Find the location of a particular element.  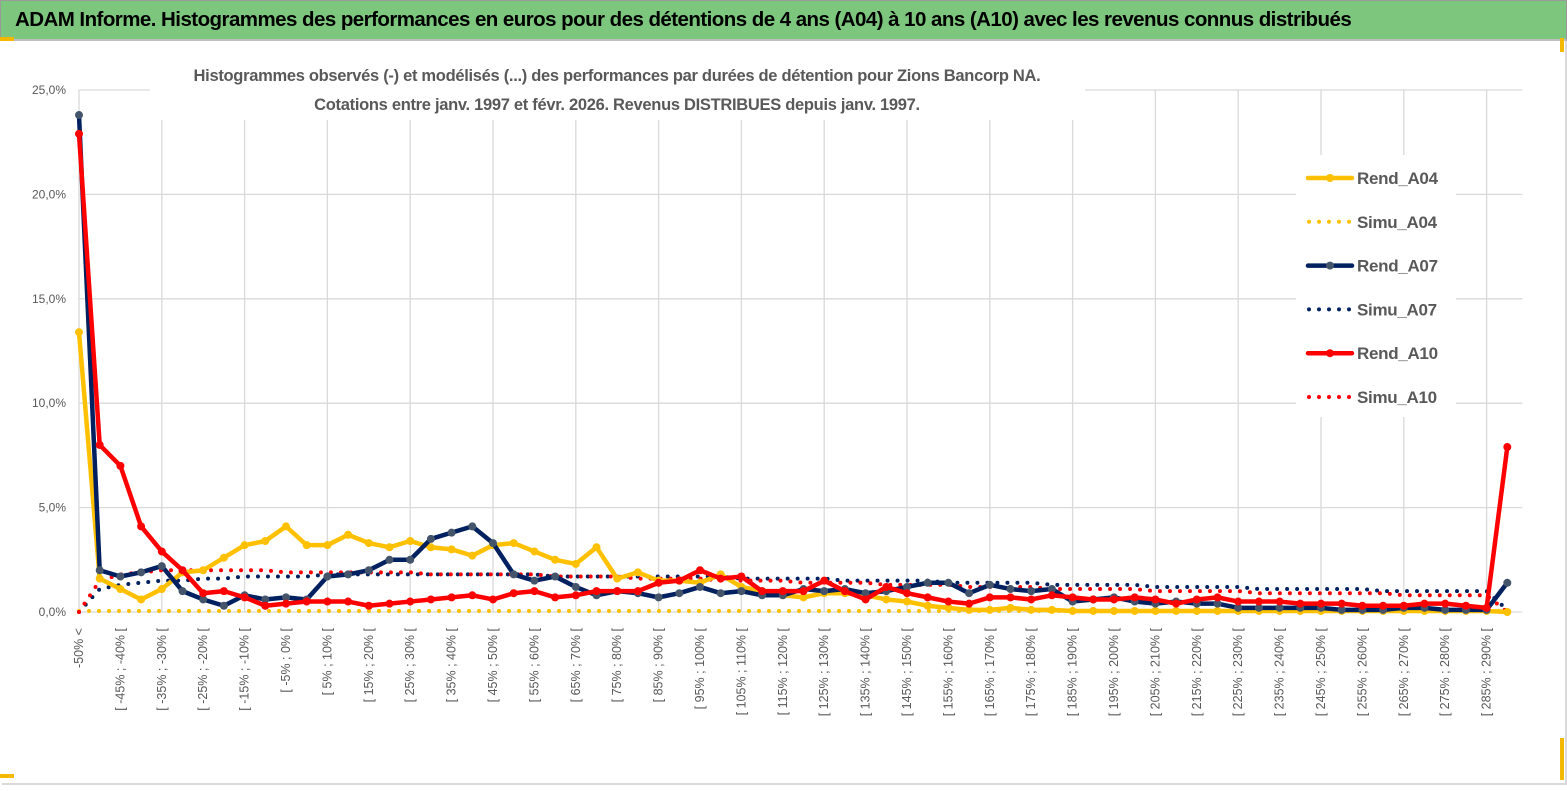

legend-label: Rend_A10 is located at coordinates (1397, 353).